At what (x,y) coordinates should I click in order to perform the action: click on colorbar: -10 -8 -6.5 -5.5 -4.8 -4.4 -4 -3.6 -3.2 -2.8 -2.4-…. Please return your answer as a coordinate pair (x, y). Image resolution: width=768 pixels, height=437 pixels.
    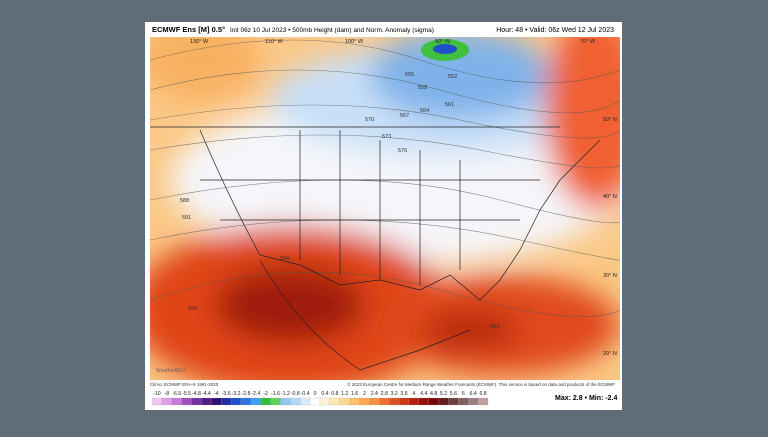
    Looking at the image, I should click on (320, 398).